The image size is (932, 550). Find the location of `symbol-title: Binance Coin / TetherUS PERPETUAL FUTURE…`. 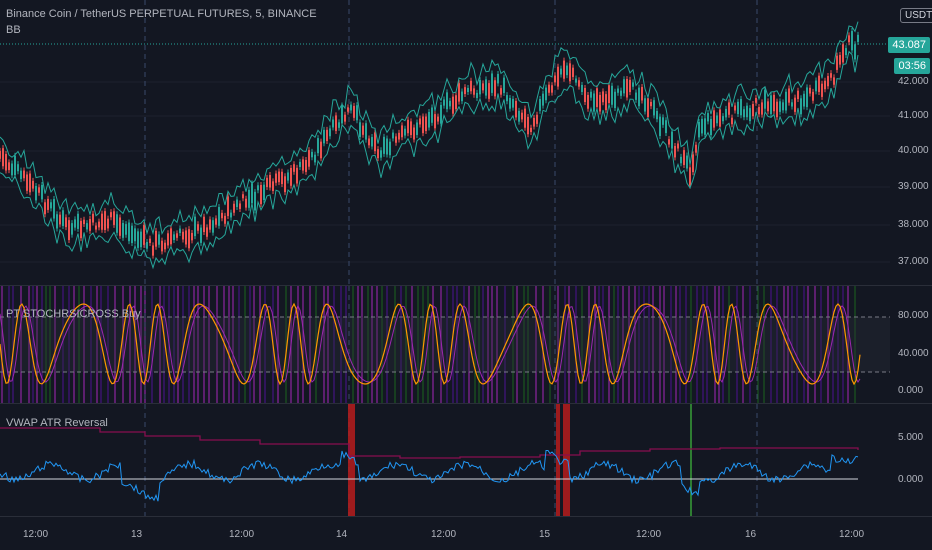

symbol-title: Binance Coin / TetherUS PERPETUAL FUTURE… is located at coordinates (161, 14).